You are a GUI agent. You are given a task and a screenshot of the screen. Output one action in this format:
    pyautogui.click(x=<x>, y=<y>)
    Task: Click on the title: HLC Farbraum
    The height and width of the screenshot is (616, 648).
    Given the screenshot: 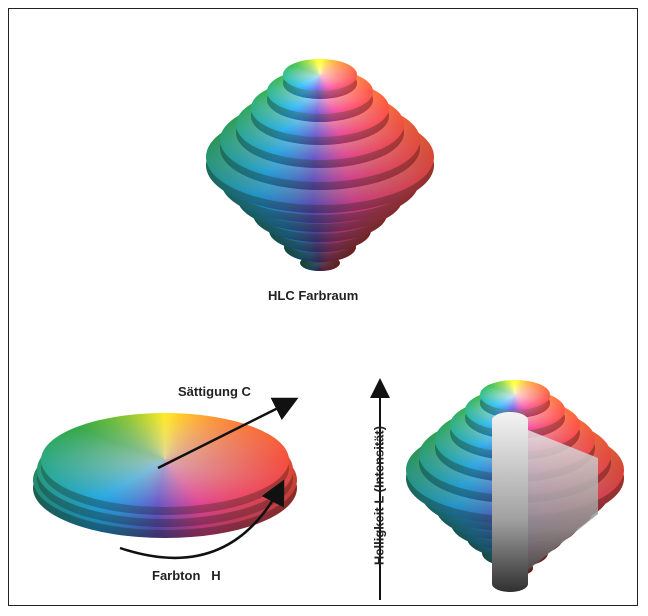 What is the action you would take?
    pyautogui.click(x=313, y=295)
    